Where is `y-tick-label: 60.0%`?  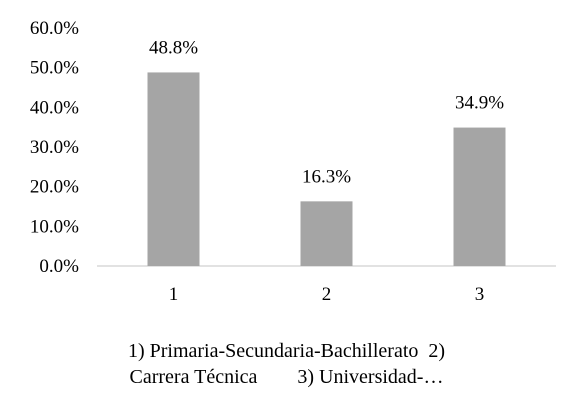 y-tick-label: 60.0% is located at coordinates (54, 28).